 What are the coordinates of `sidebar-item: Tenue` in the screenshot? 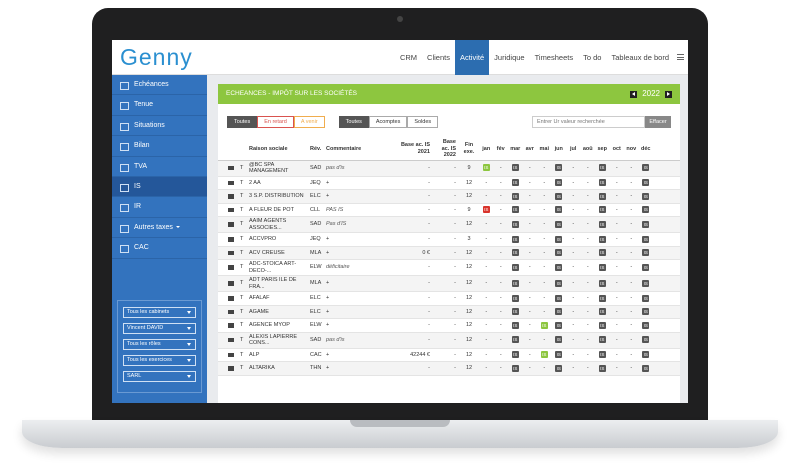 It's located at (159, 105).